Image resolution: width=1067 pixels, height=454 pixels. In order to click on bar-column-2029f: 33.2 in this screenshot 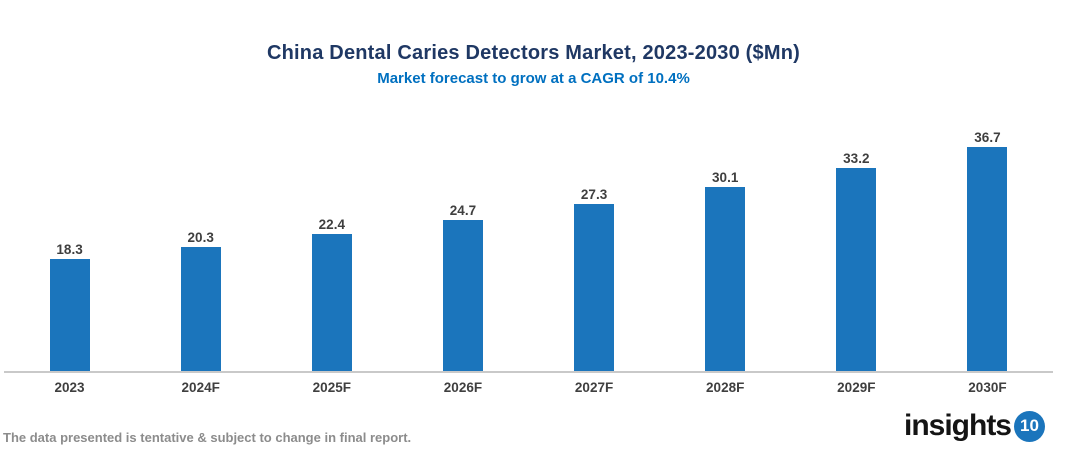, I will do `click(856, 250)`.